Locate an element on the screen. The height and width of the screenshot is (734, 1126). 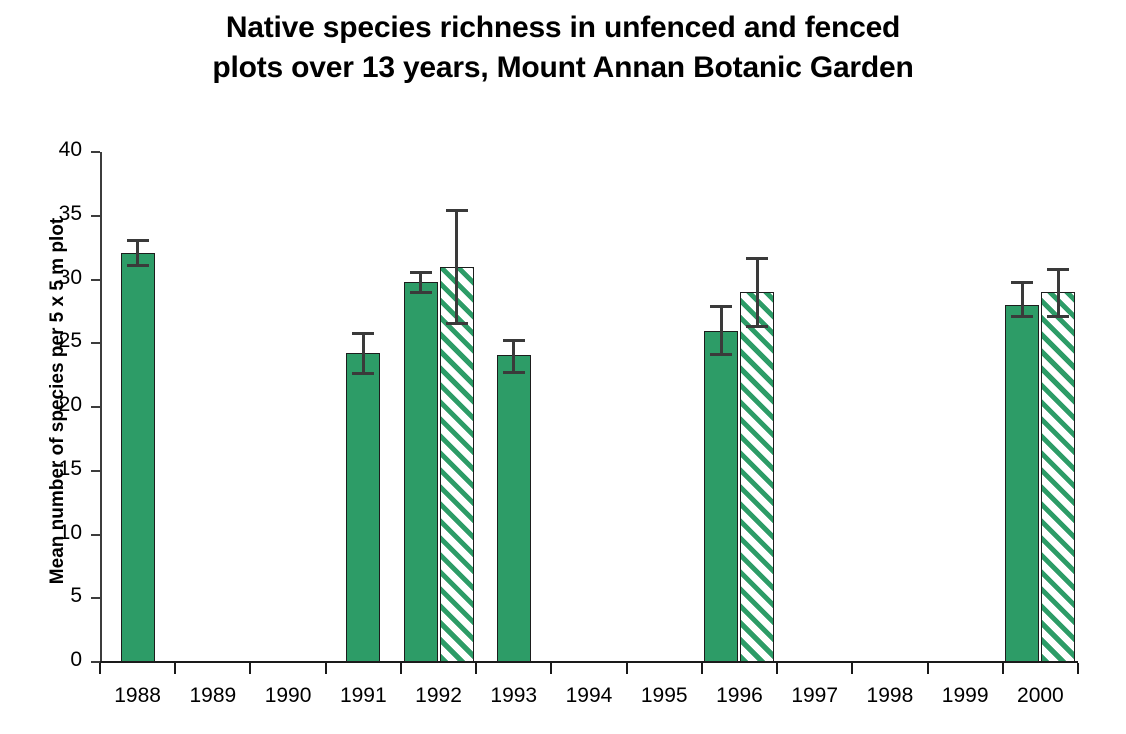
x-tick-label: 1993 is located at coordinates (514, 695).